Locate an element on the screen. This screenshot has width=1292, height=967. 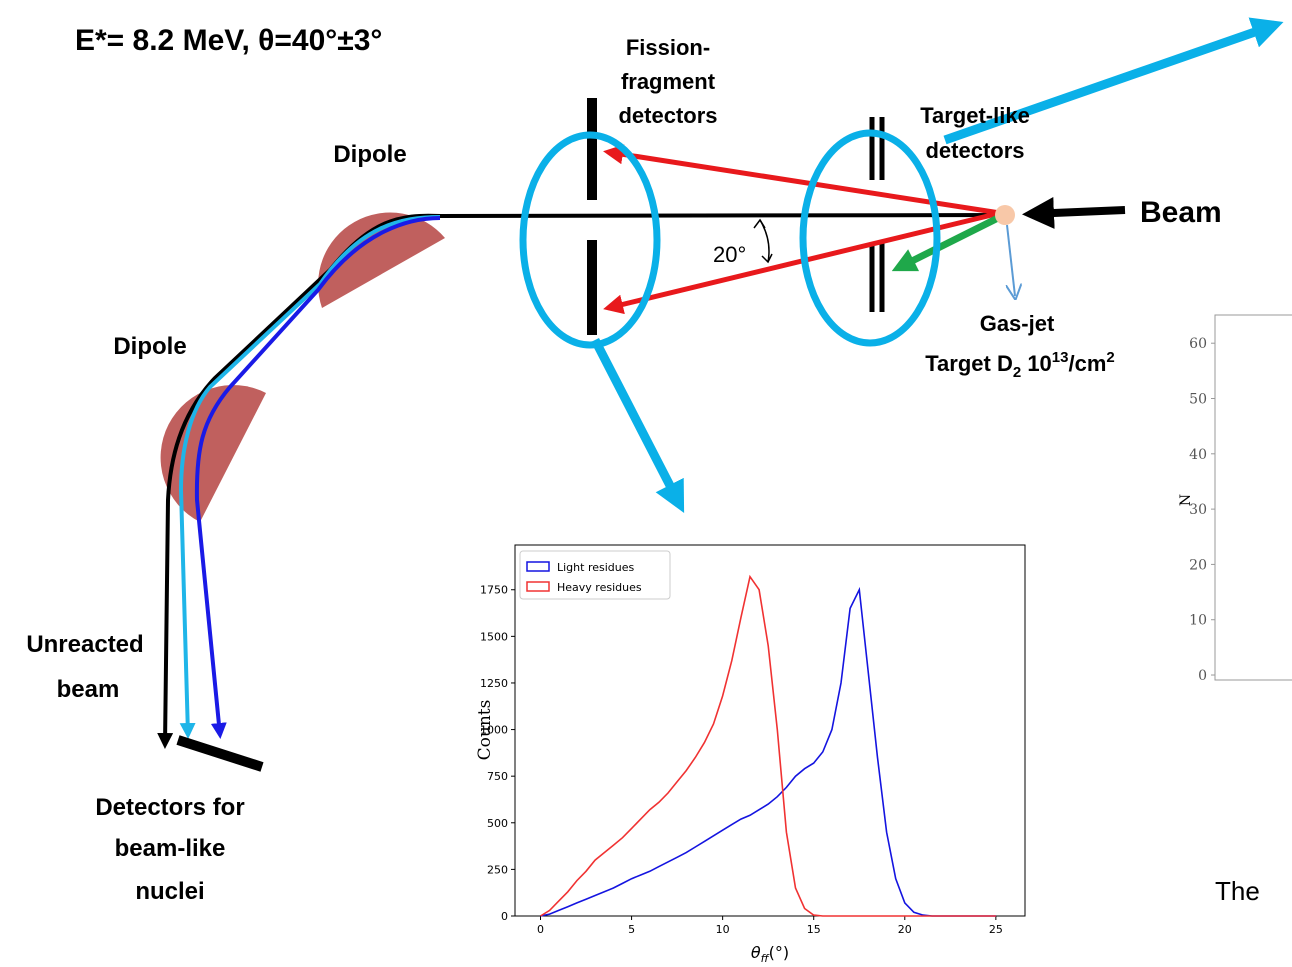
y-tick-label: 1250 is located at coordinates (494, 683).